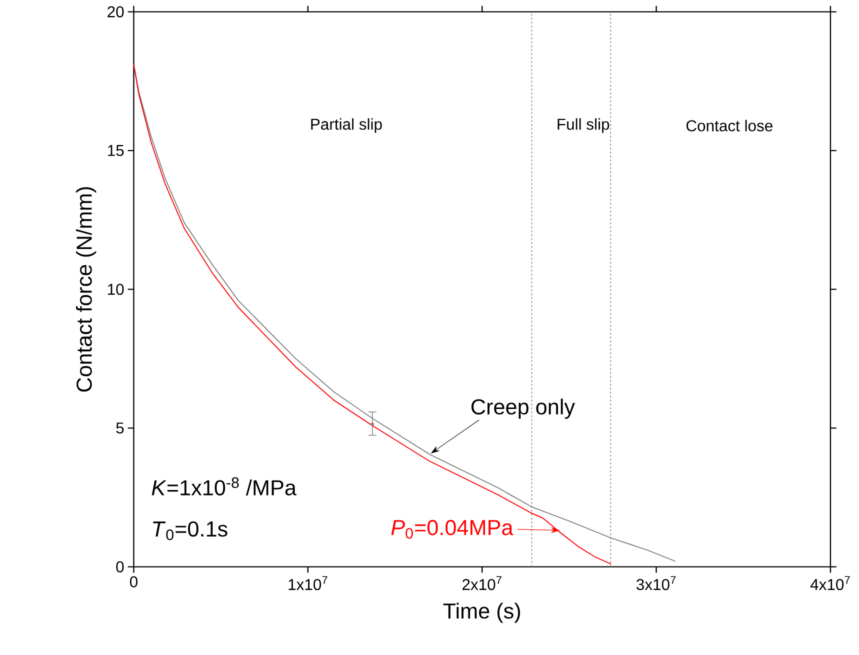  Describe the element at coordinates (116, 150) in the screenshot. I see `y-tick-label: 15` at that location.